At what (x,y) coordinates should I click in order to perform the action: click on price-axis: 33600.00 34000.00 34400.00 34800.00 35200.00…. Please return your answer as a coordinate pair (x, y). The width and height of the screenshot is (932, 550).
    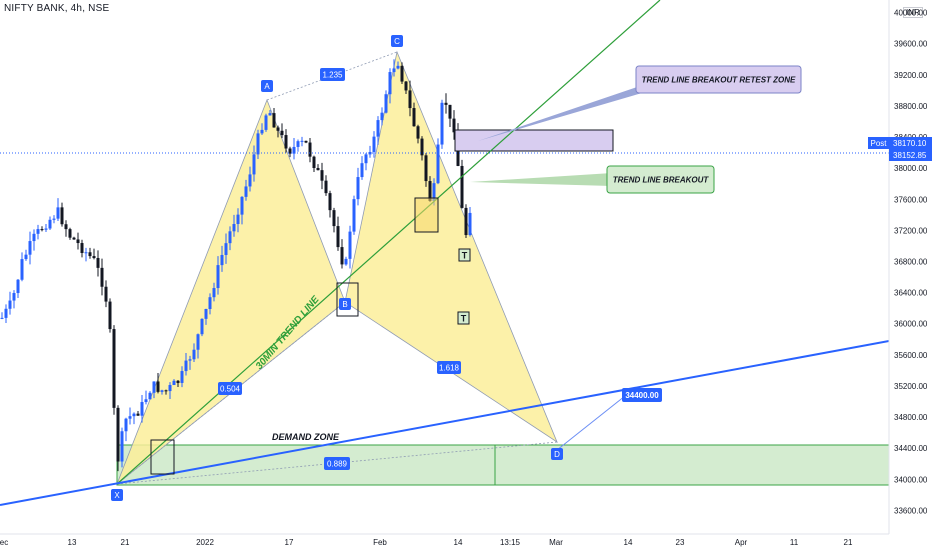
    Looking at the image, I should click on (908, 267).